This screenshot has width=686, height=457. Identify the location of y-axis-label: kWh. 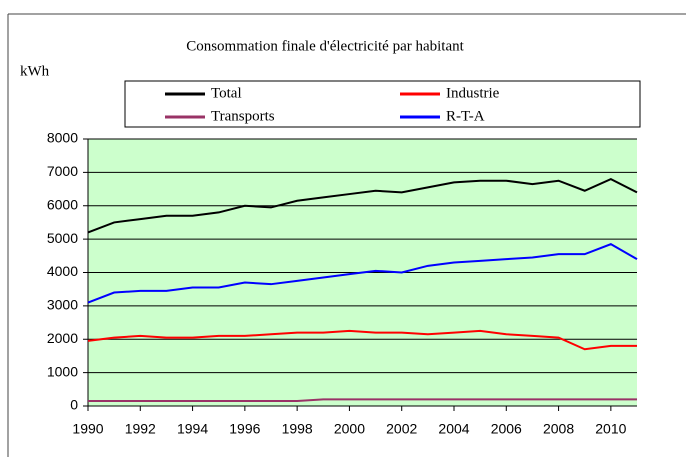
(35, 71).